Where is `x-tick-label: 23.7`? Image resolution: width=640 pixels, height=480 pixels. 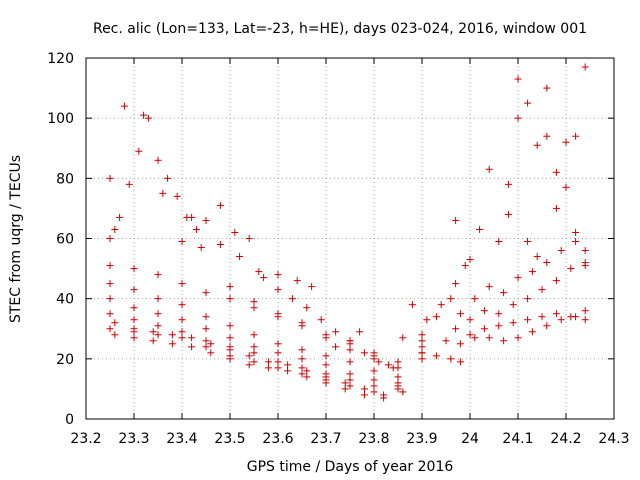 x-tick-label: 23.7 is located at coordinates (325, 439).